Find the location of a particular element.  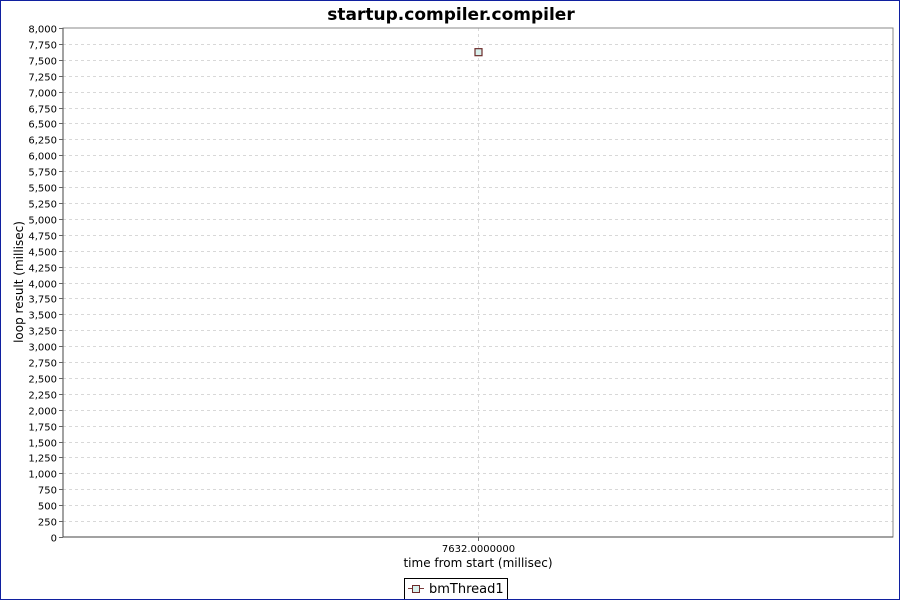

y-tick-label: 7,250 is located at coordinates (42, 78).